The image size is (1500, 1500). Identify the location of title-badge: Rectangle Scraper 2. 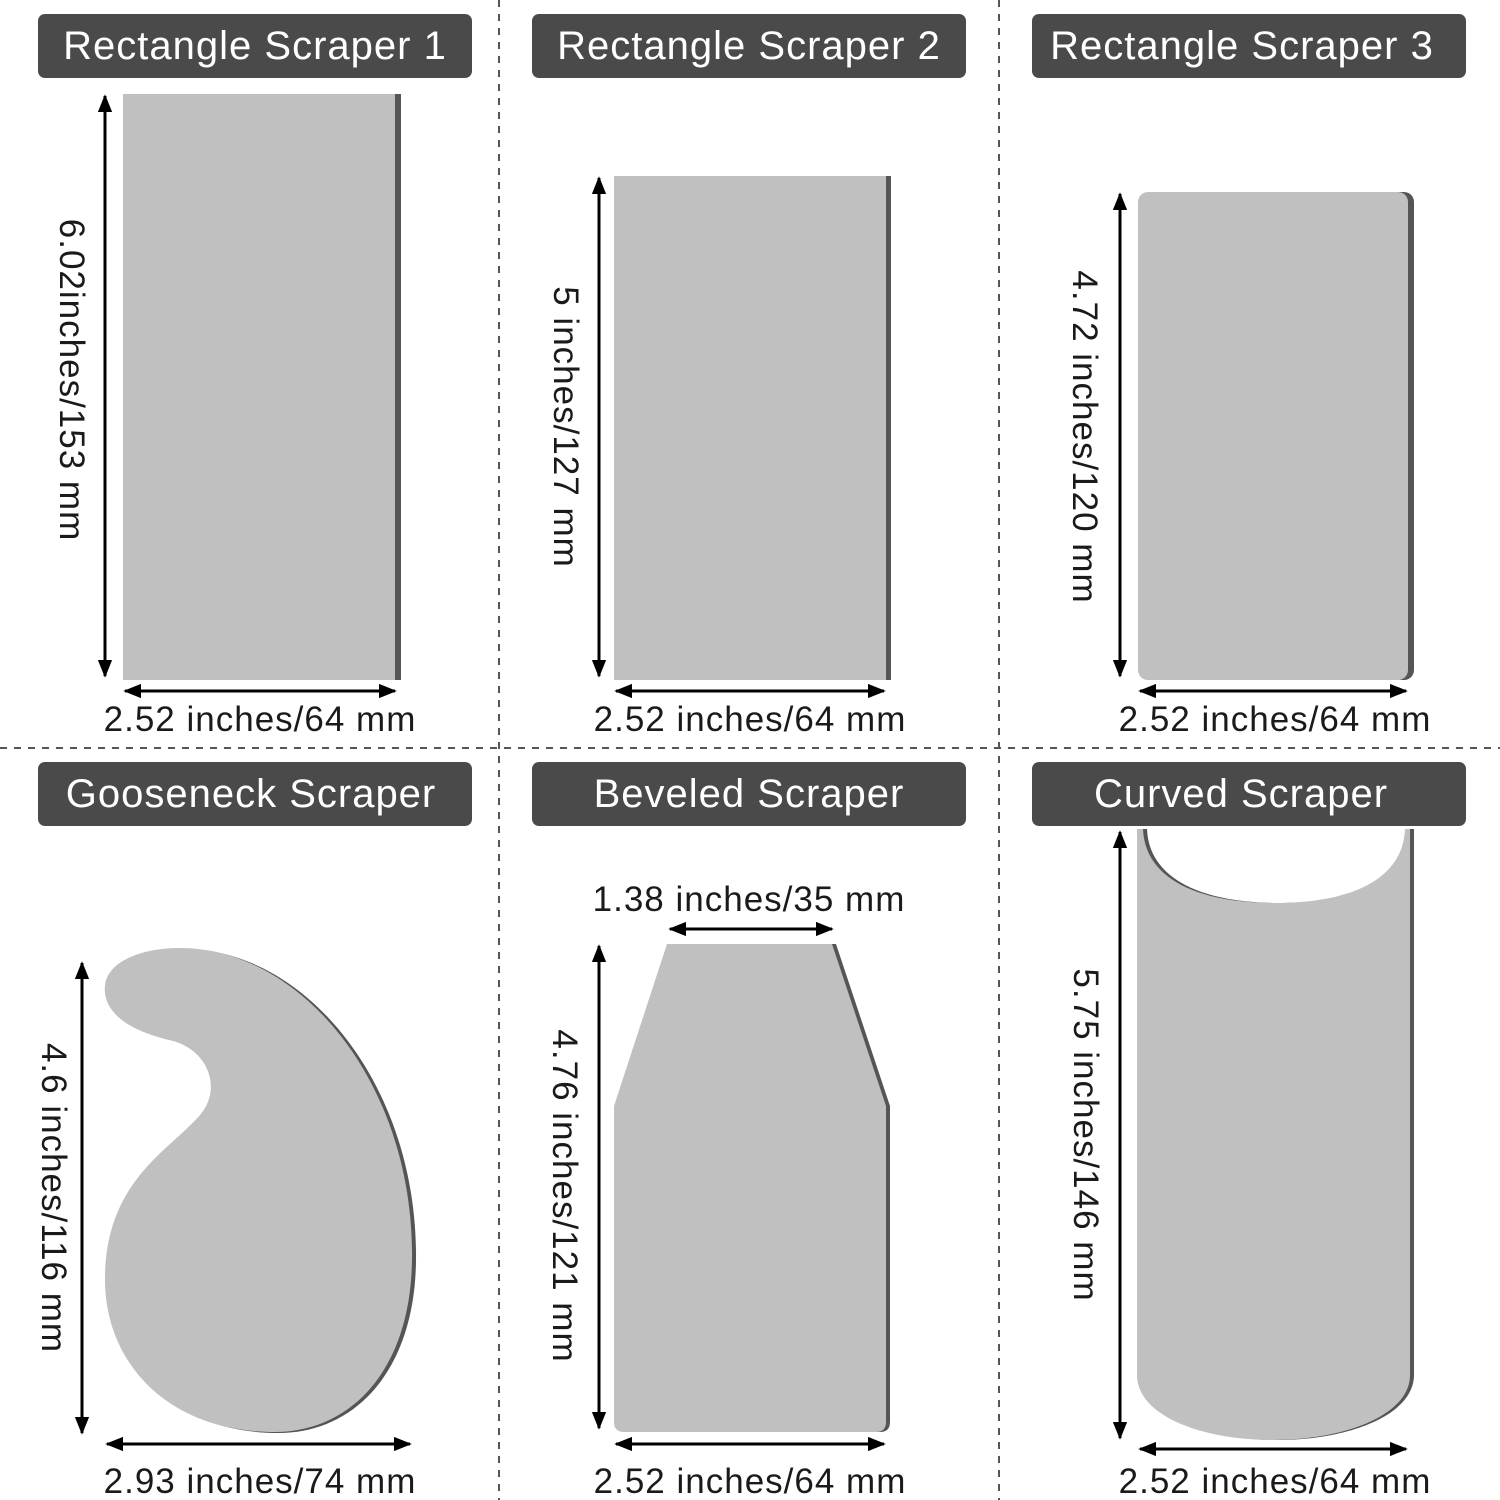
(749, 46).